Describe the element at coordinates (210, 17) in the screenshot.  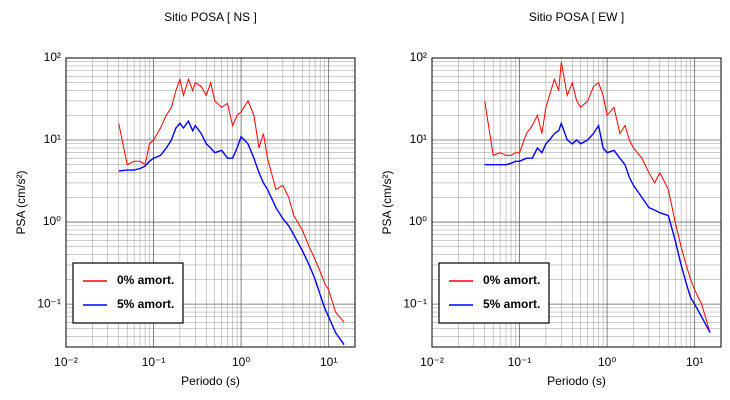
I see `chart-title: Sitio POSA [ NS ]` at that location.